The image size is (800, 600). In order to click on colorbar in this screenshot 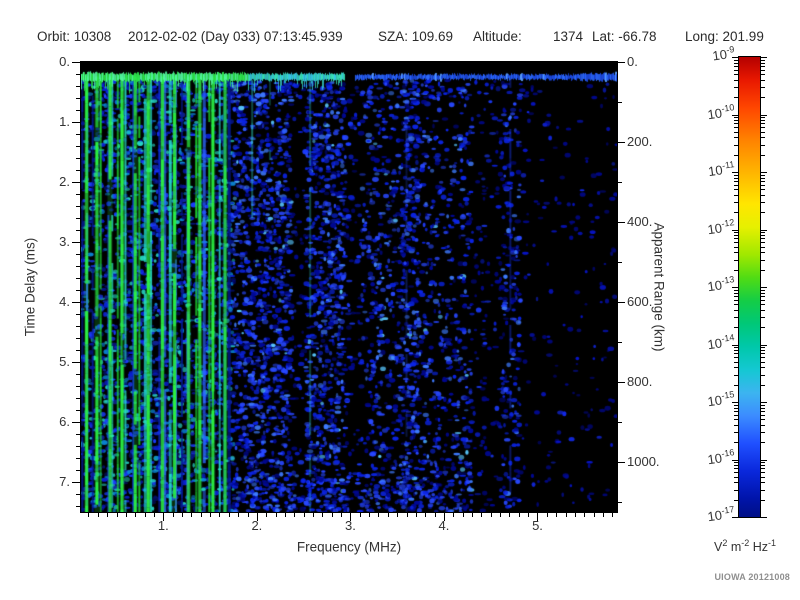, I will do `click(749, 287)`.